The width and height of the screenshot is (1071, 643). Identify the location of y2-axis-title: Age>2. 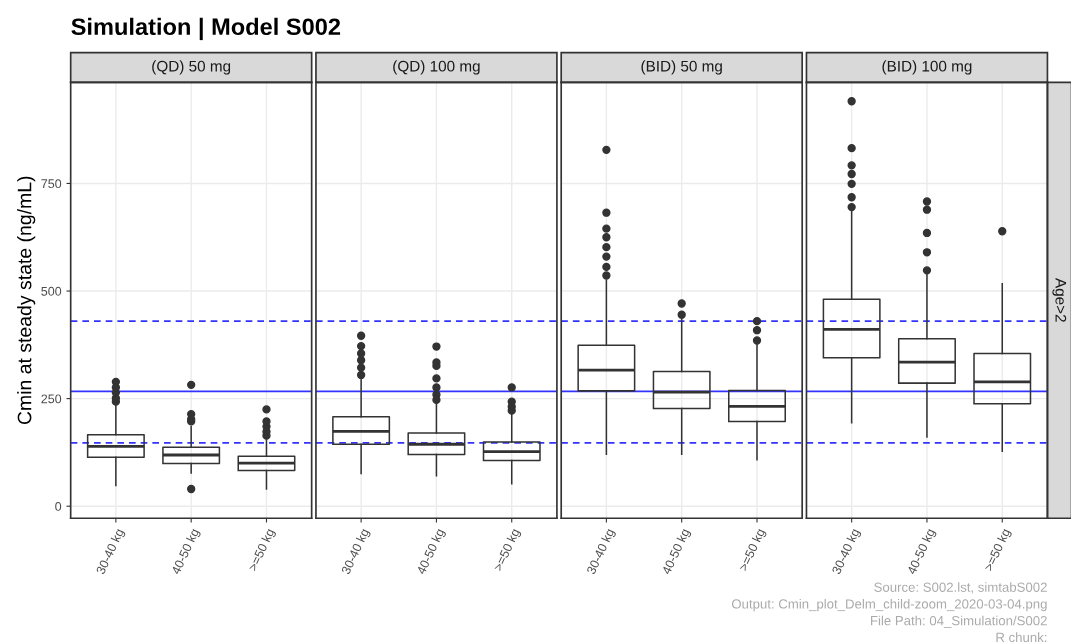
(1059, 300).